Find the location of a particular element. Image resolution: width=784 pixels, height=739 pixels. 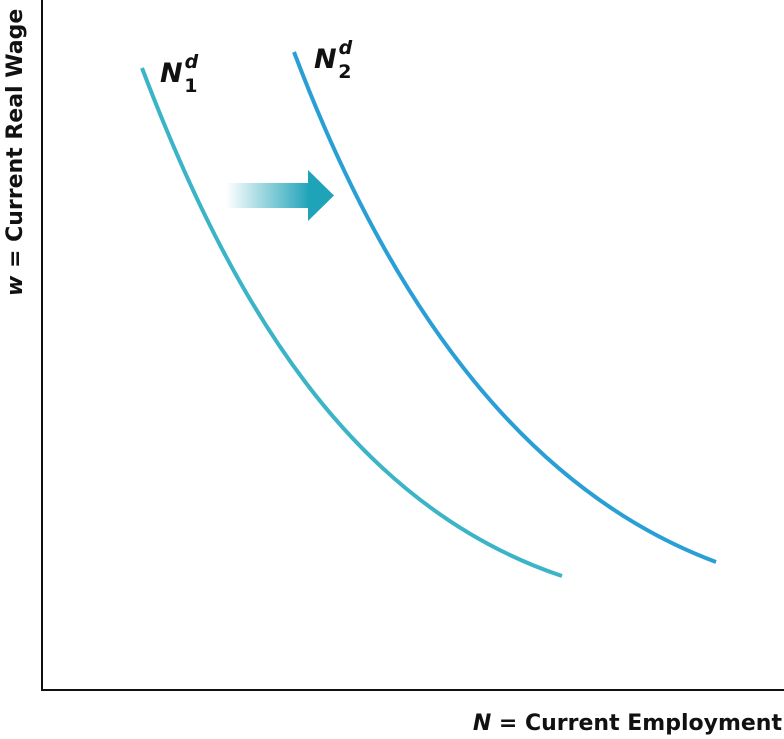

shift-arrow is located at coordinates (280, 195).